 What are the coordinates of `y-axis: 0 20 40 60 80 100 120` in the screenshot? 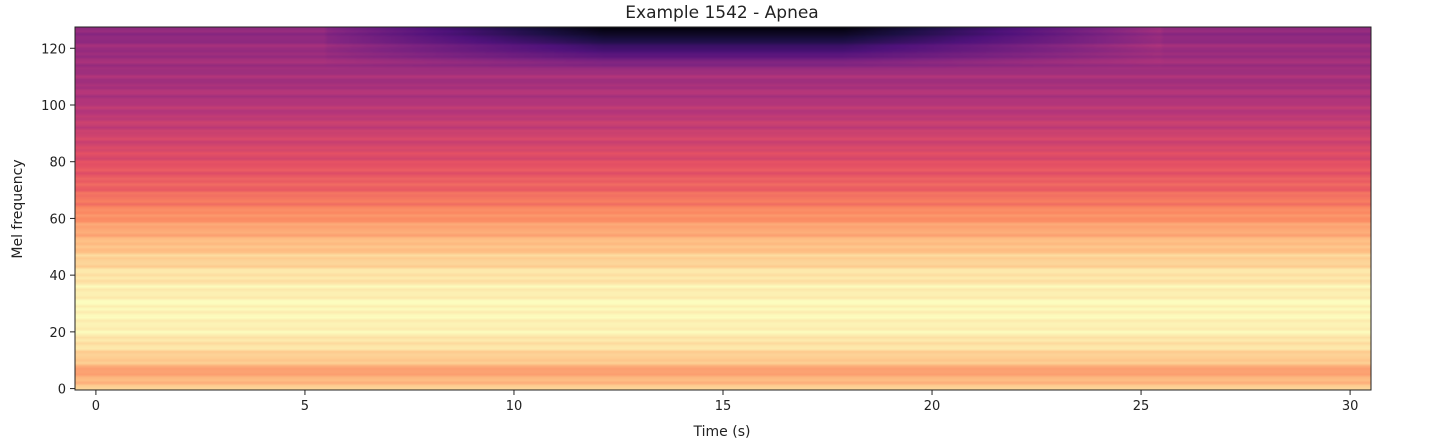 It's located at (58, 220).